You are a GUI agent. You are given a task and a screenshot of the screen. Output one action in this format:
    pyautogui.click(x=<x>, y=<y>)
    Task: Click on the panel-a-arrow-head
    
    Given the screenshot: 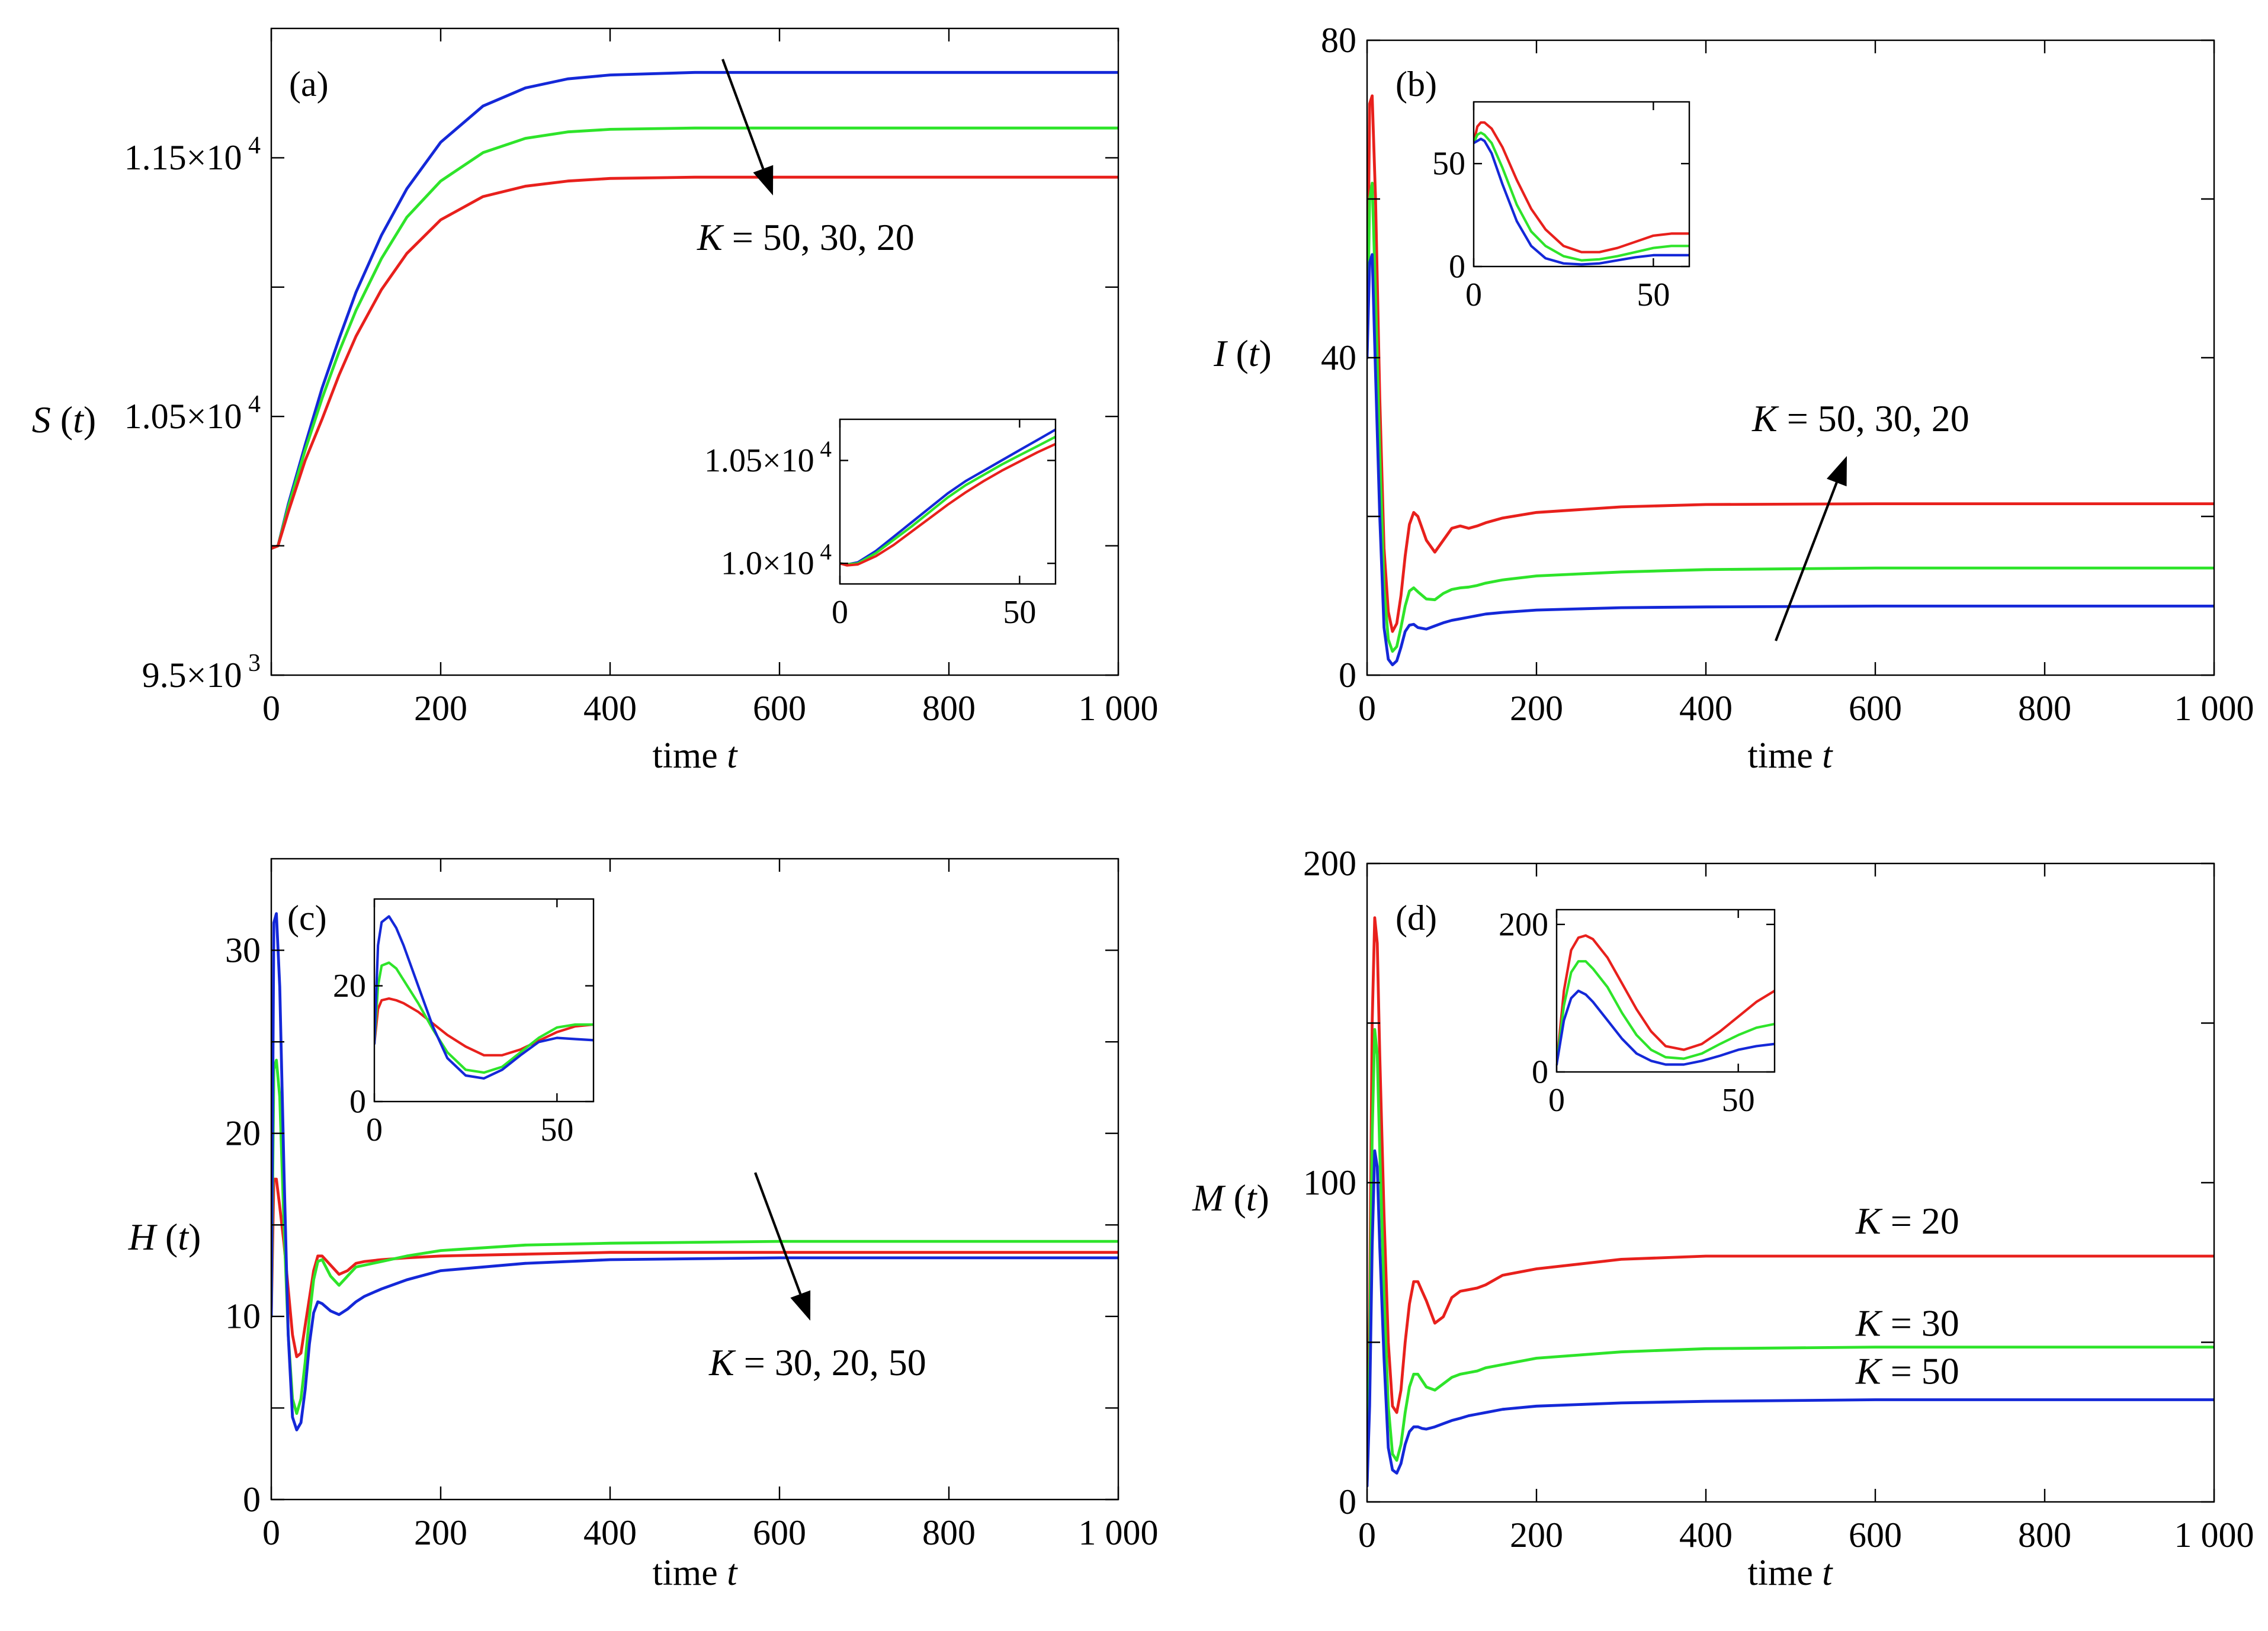 What is the action you would take?
    pyautogui.click(x=764, y=180)
    